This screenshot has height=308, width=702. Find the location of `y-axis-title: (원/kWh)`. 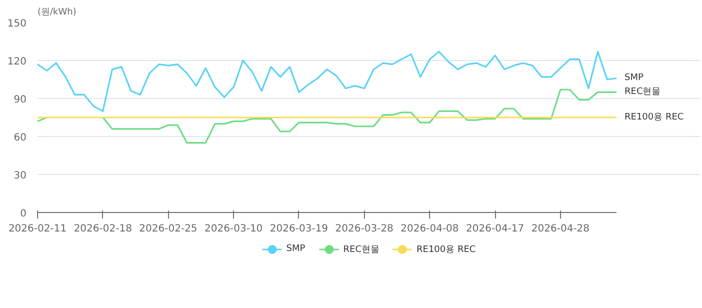

y-axis-title: (원/kWh) is located at coordinates (57, 13).